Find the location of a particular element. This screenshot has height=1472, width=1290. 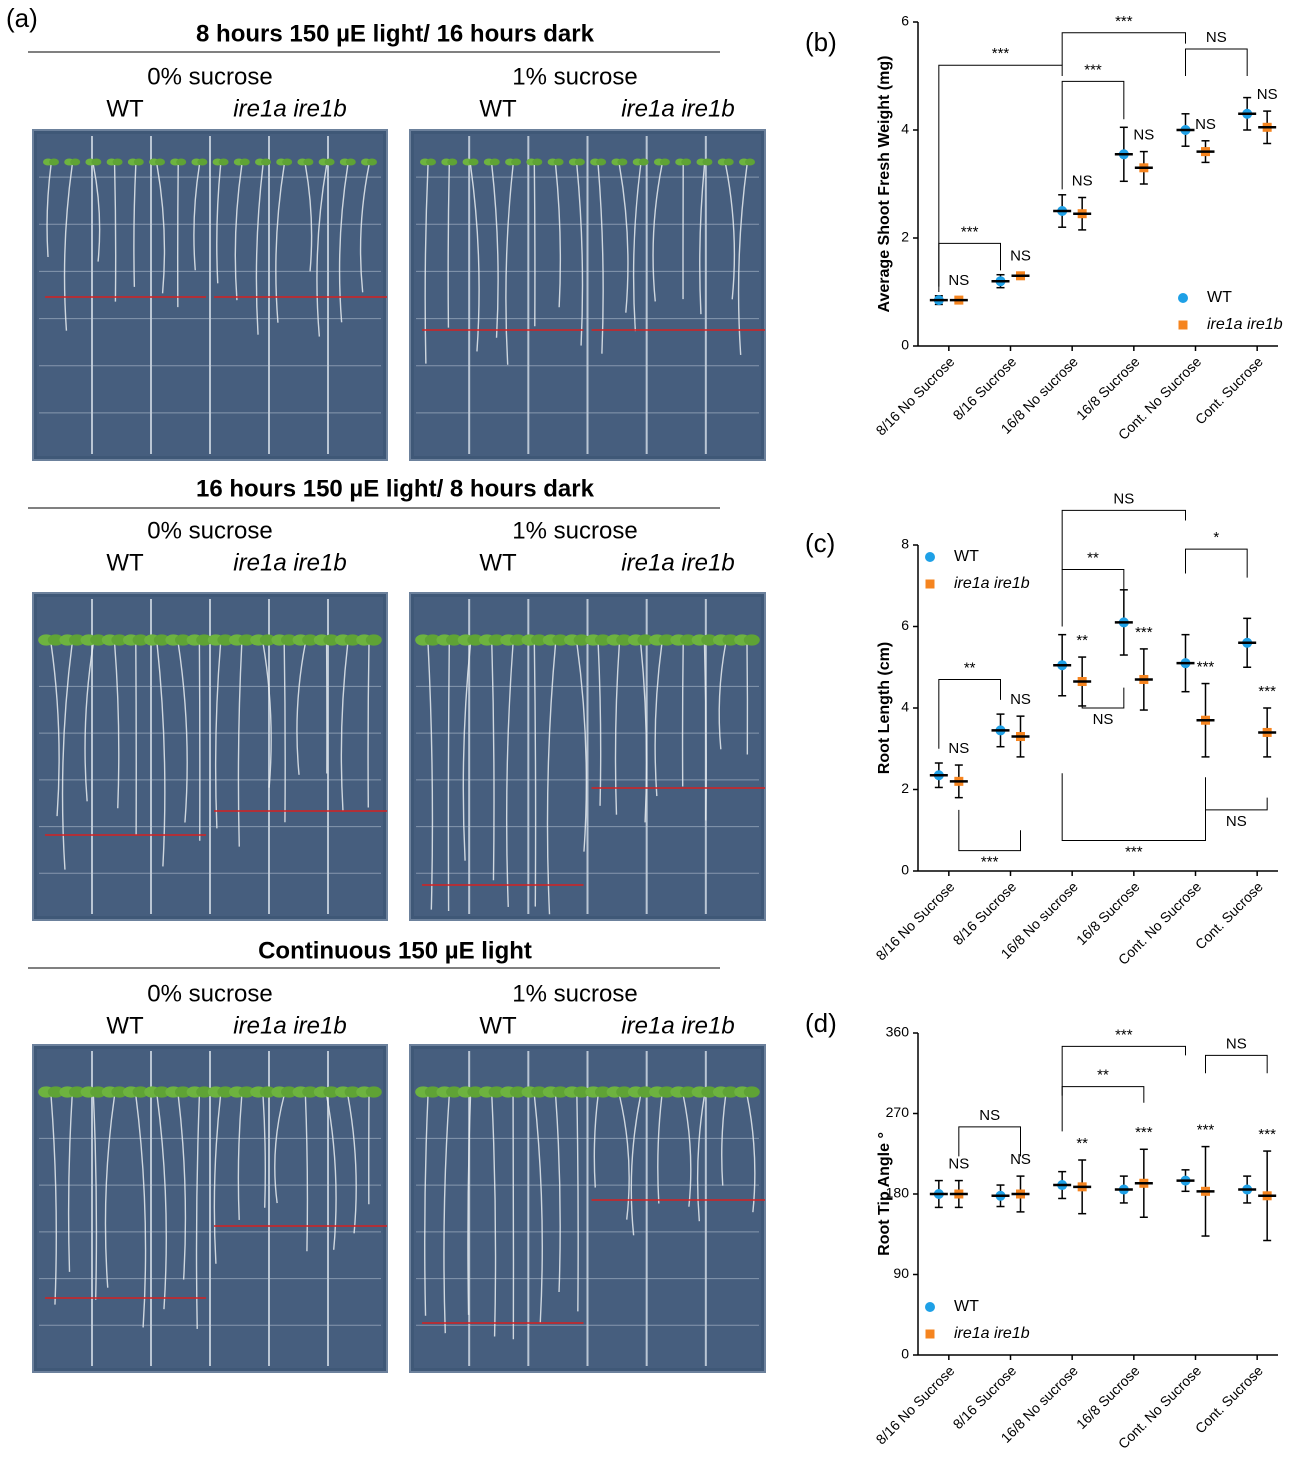

legend-label: WT is located at coordinates (966, 1306).